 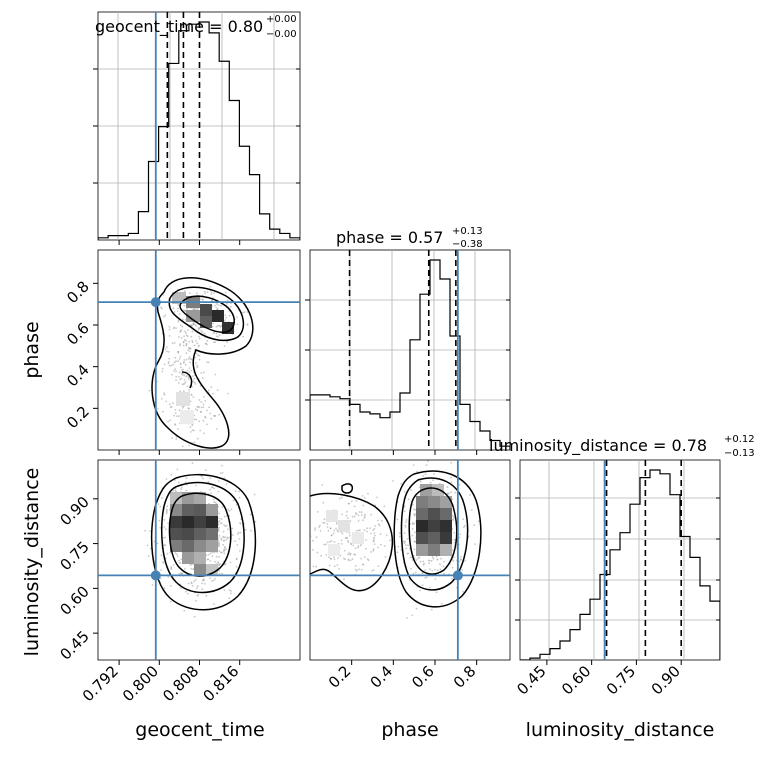 I want to click on panel-phase-vs-geocent-time, so click(x=199, y=350).